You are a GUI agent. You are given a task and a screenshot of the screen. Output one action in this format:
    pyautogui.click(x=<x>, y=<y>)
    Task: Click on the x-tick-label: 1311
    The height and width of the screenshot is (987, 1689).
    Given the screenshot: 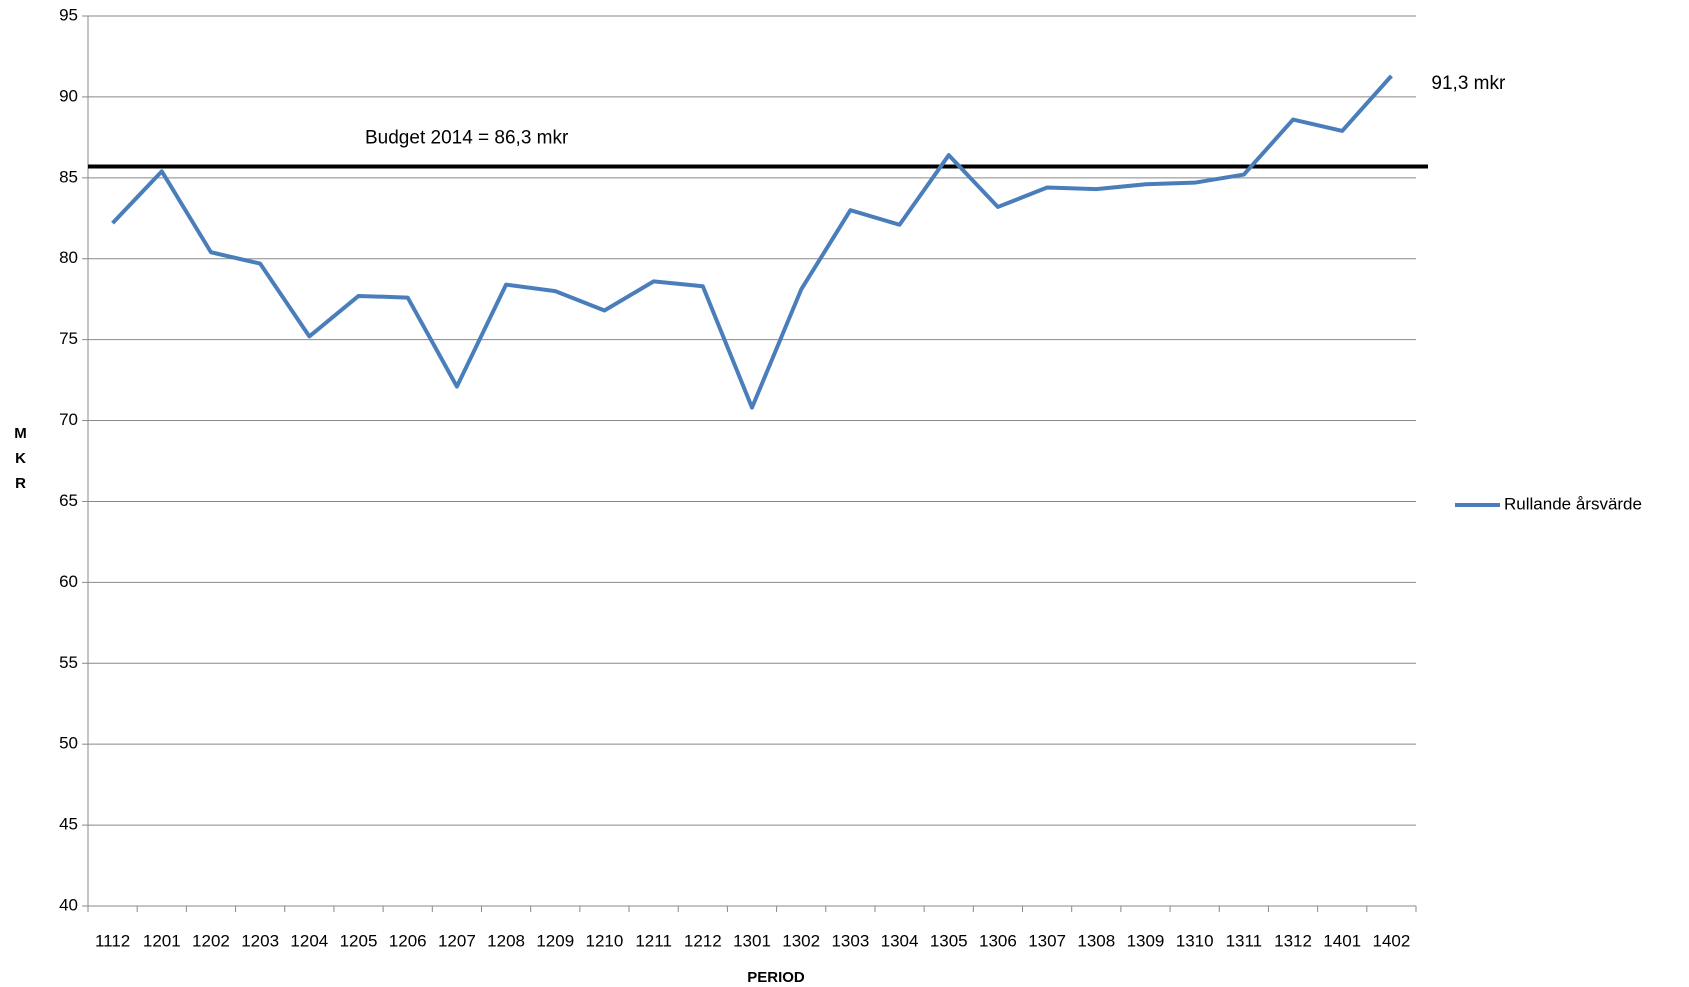 What is the action you would take?
    pyautogui.click(x=1244, y=940)
    